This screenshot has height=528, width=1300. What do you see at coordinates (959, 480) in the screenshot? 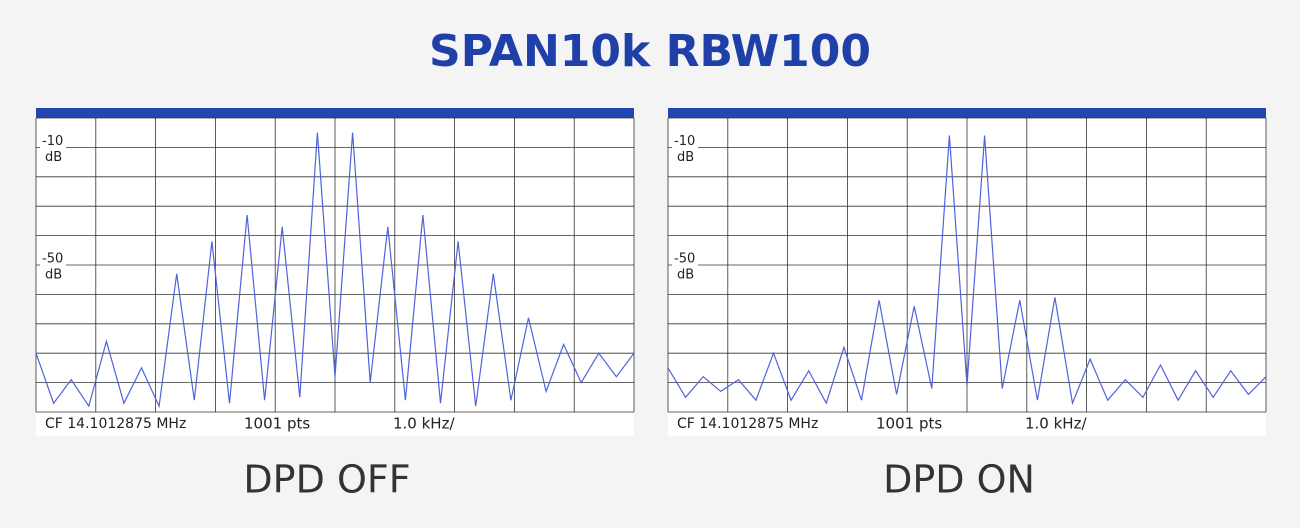
I see `chart-label: DPD ON` at bounding box center [959, 480].